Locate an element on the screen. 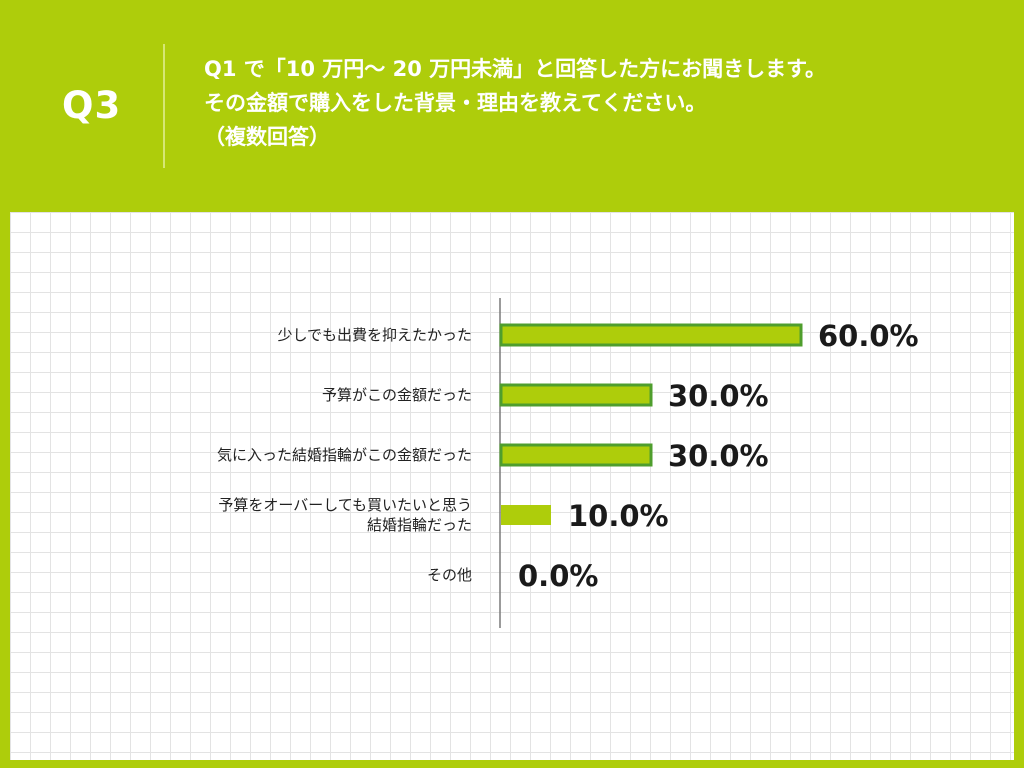 The width and height of the screenshot is (1024, 768). question-line-3: （複数回答） is located at coordinates (267, 137).